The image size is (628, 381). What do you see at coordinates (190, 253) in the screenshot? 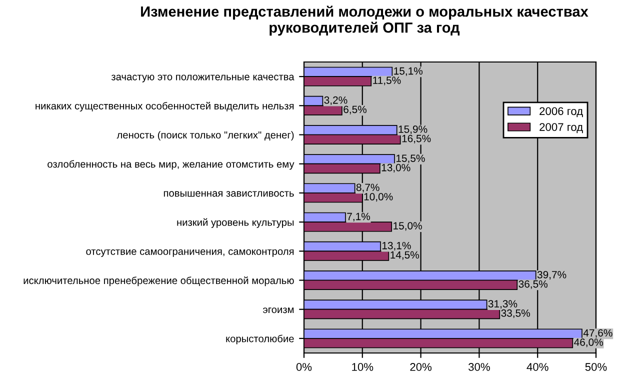
I see `y-tick-label: отсутствие самоограничения, самоконтроля` at bounding box center [190, 253].